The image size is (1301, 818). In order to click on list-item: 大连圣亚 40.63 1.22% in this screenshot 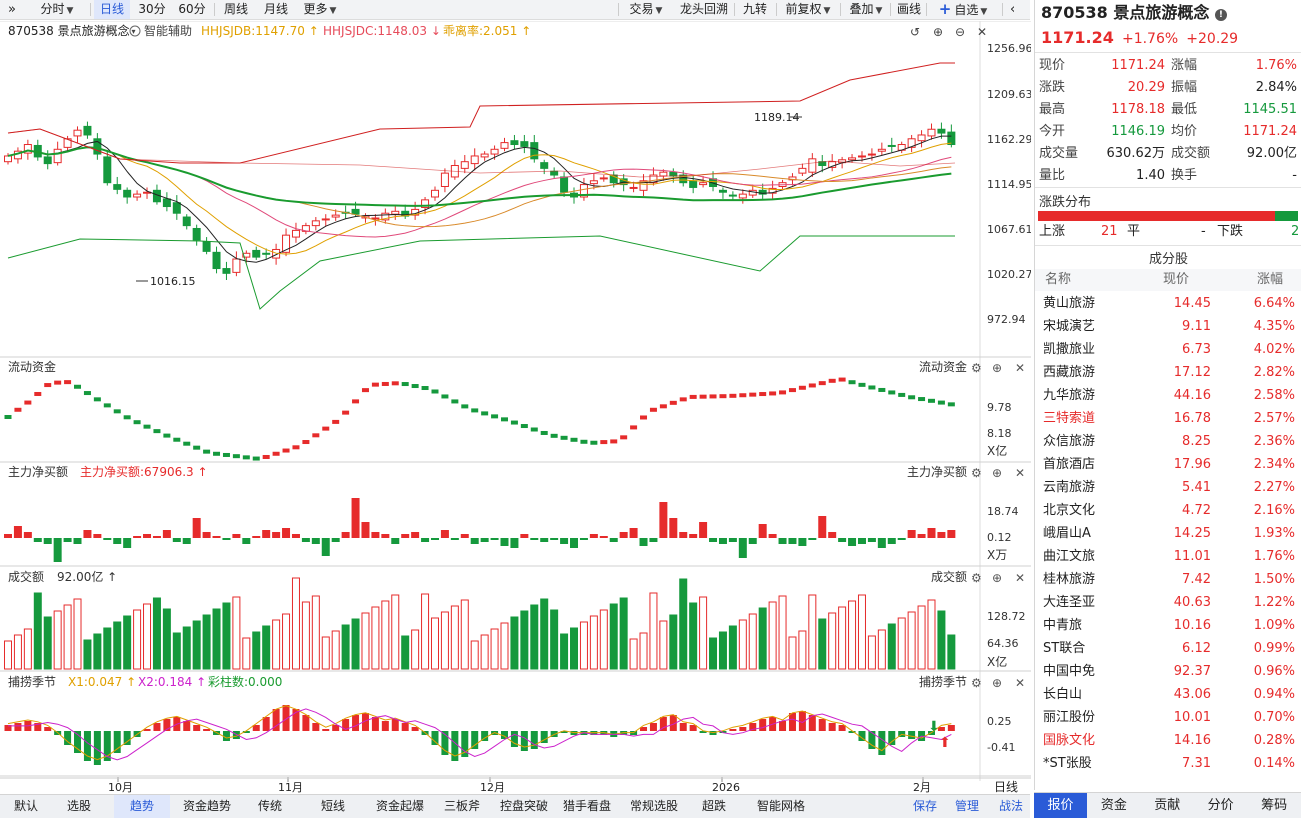, I will do `click(1168, 602)`.